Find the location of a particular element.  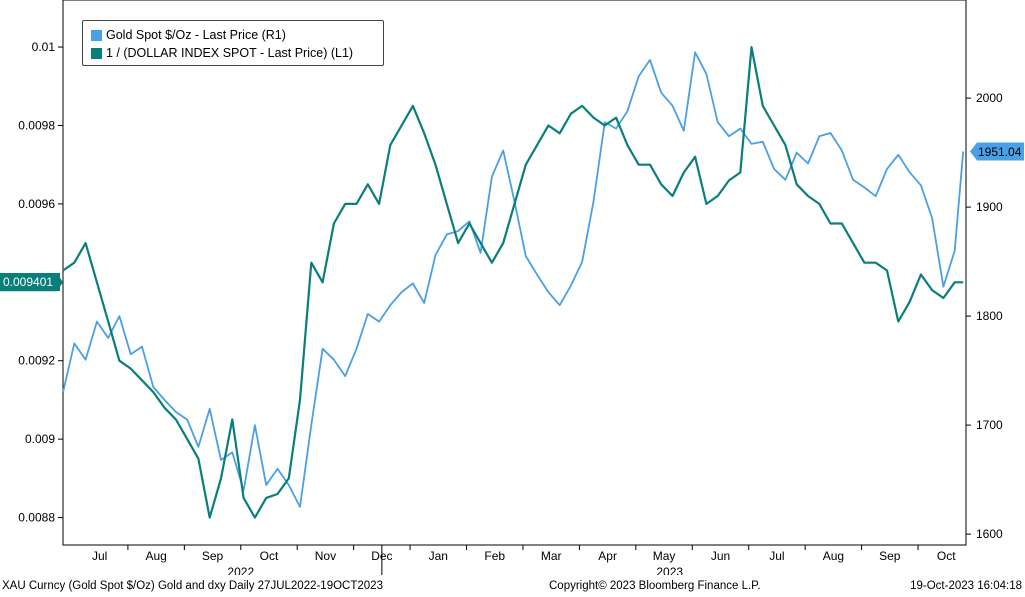

last-value-label-left: 0.009401 is located at coordinates (30, 282).